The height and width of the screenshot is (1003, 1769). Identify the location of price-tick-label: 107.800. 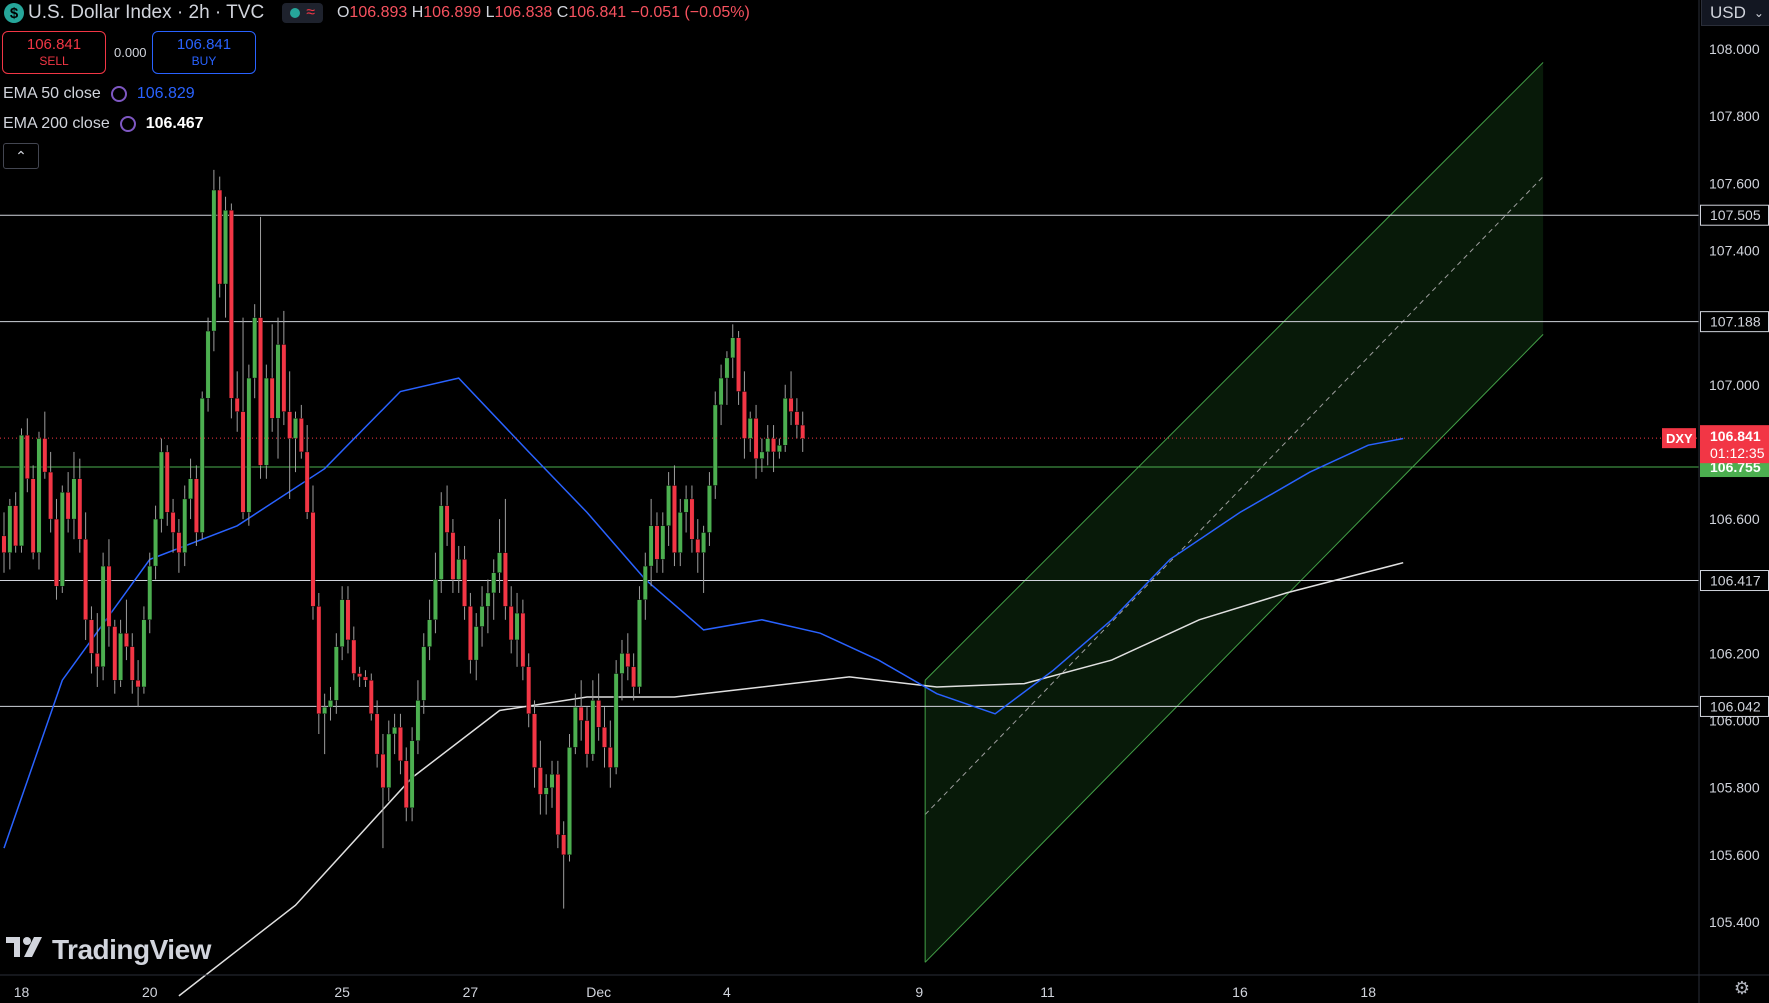
(1734, 116).